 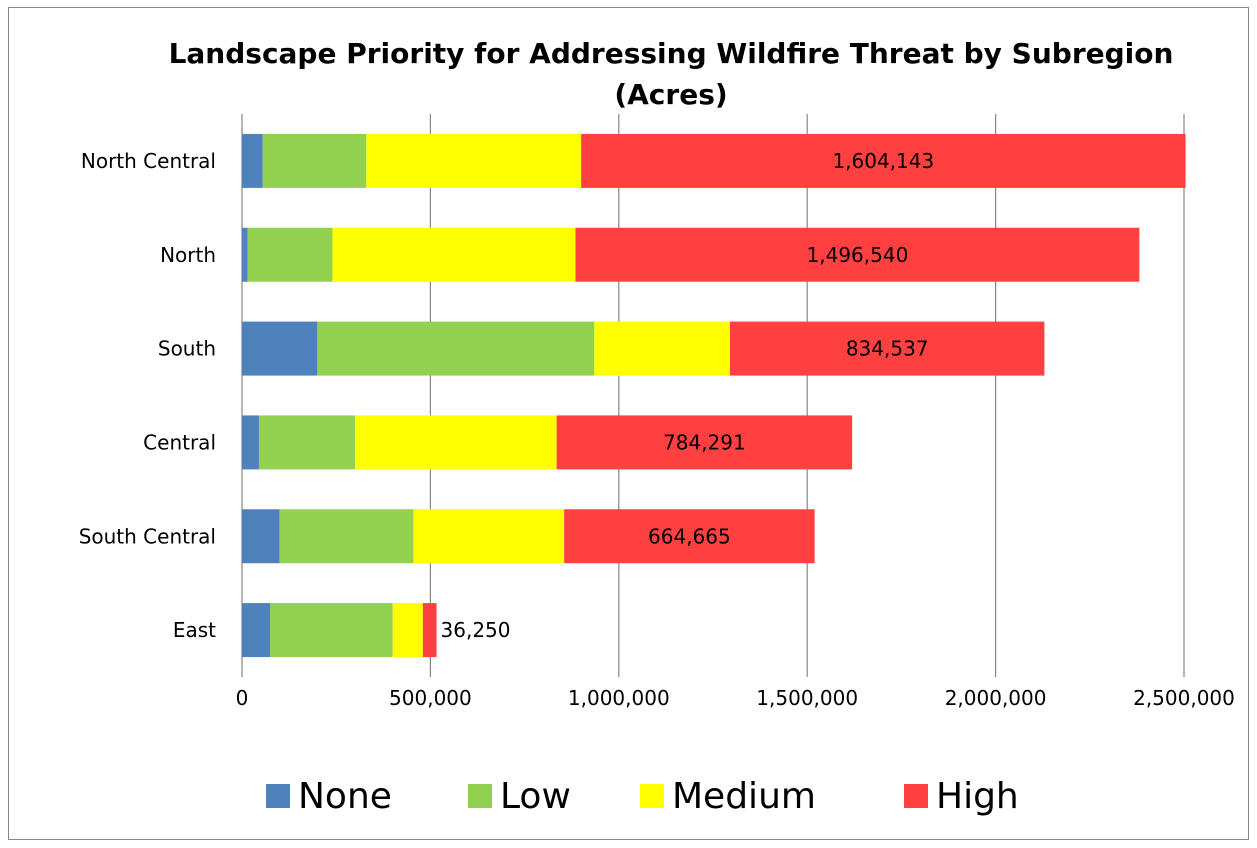 What do you see at coordinates (1184, 698) in the screenshot?
I see `x-tick-label-5: 2,500,000` at bounding box center [1184, 698].